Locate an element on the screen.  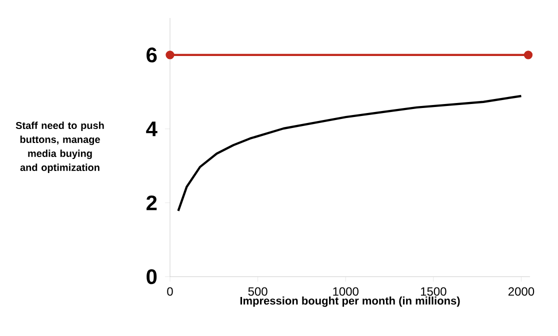
y-tick-label: 2 is located at coordinates (151, 202).